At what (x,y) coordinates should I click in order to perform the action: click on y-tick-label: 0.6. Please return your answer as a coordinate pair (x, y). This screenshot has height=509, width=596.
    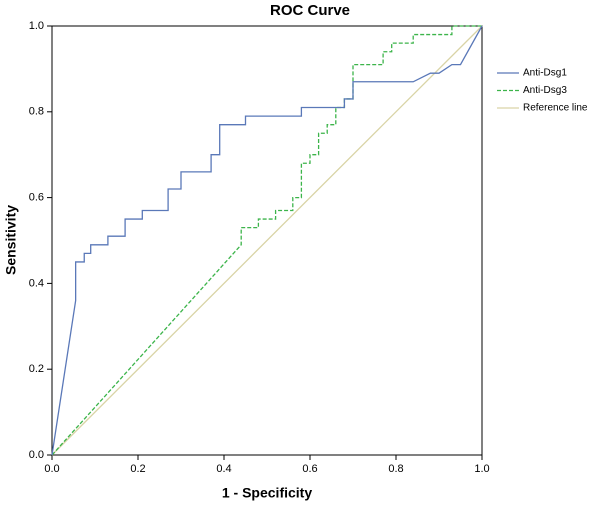
    Looking at the image, I should click on (36, 198).